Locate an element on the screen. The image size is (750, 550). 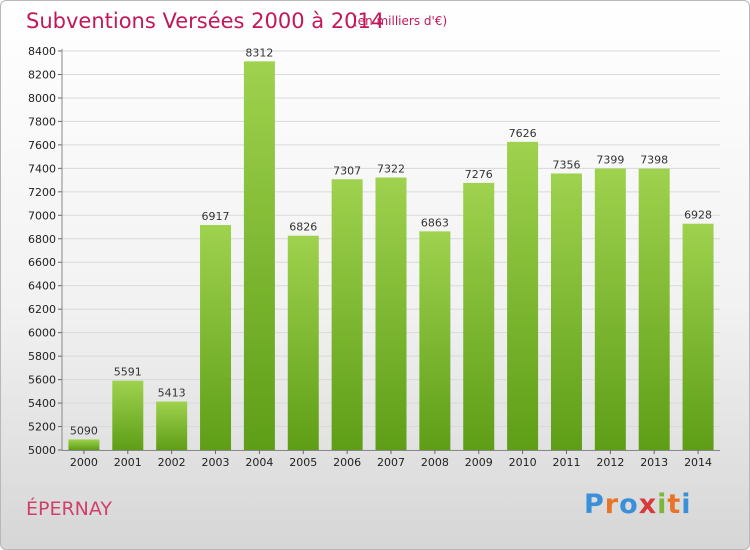
x-tick-label-2014: 2014 is located at coordinates (698, 462).